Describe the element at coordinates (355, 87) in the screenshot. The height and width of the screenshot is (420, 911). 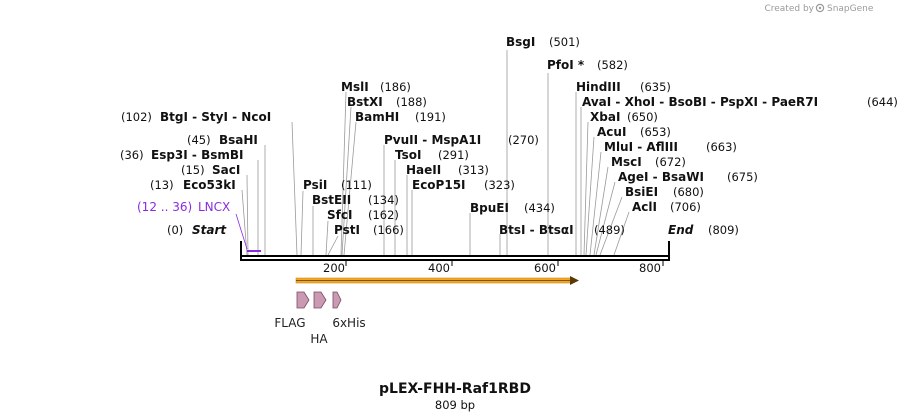
I see `site-msli-label: MslI` at that location.